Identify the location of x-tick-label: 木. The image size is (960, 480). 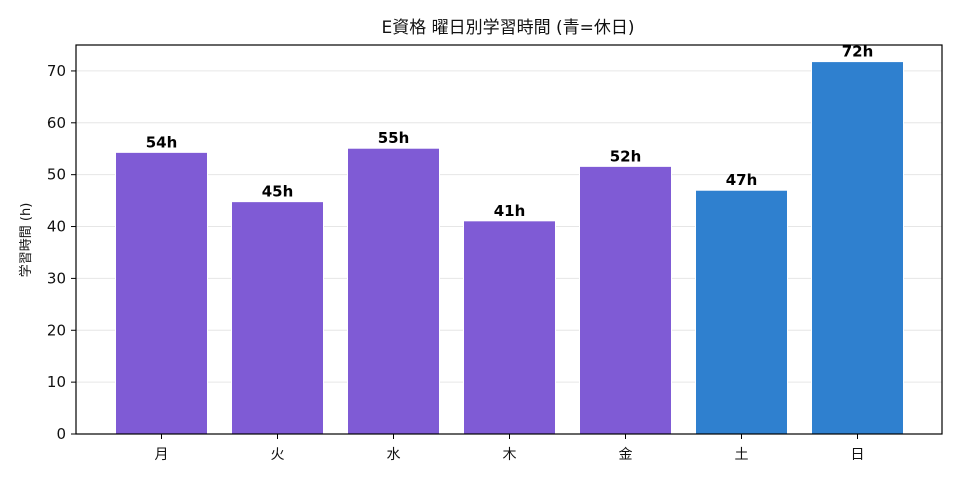
(510, 455).